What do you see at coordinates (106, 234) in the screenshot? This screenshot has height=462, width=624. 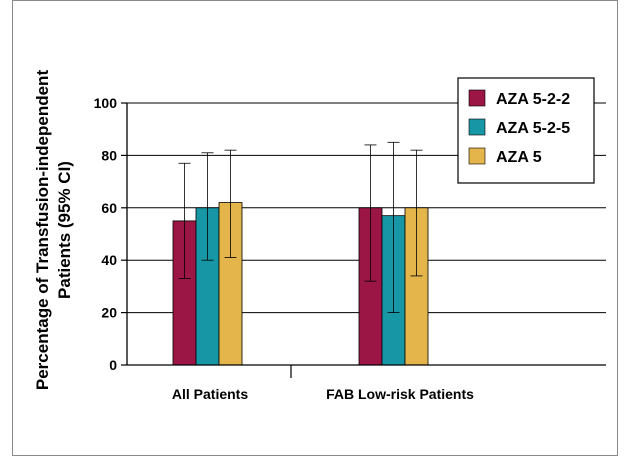 I see `y-tick-labels: 0 20 40 60 80 100` at bounding box center [106, 234].